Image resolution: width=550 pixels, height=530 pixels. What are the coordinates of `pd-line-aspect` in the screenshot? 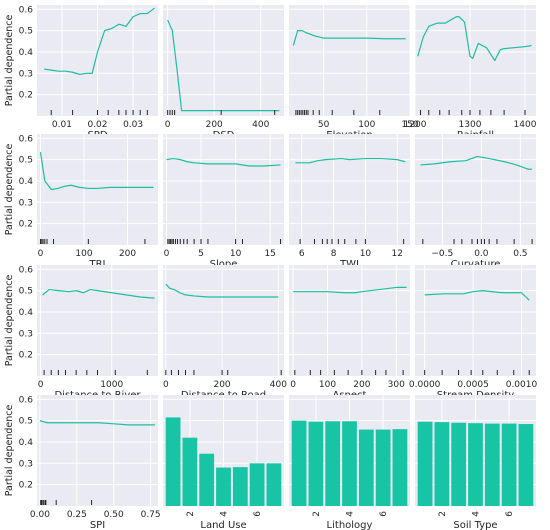 It's located at (350, 290).